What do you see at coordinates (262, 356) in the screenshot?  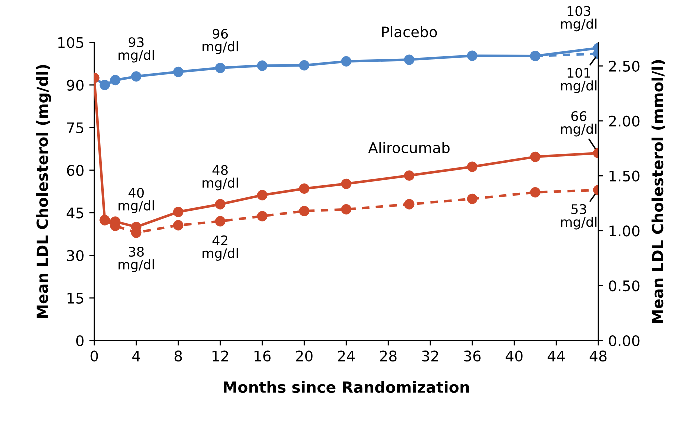 I see `x-tick-label: 16` at bounding box center [262, 356].